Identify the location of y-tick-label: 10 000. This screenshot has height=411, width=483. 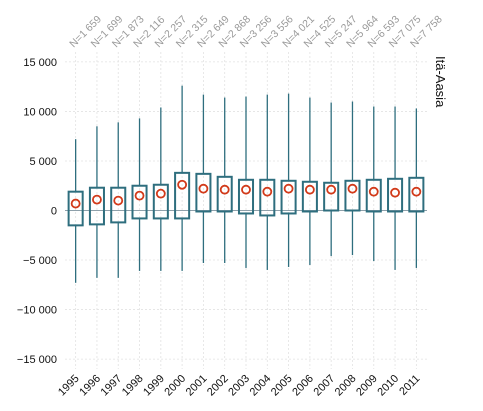
(40, 112).